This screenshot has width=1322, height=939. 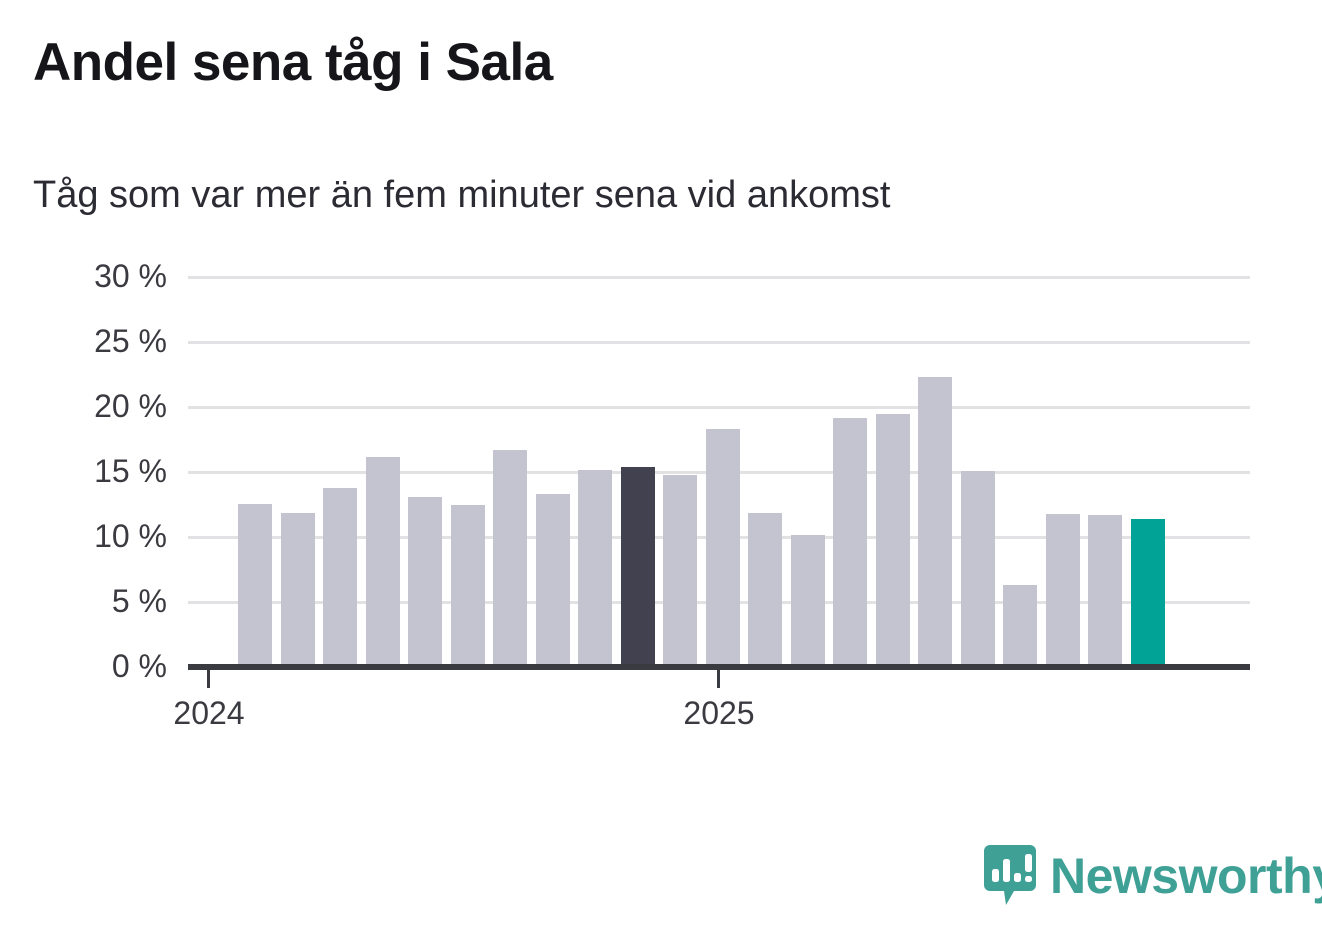 I want to click on newsworthy-logo: Newsworthy, so click(x=1153, y=876).